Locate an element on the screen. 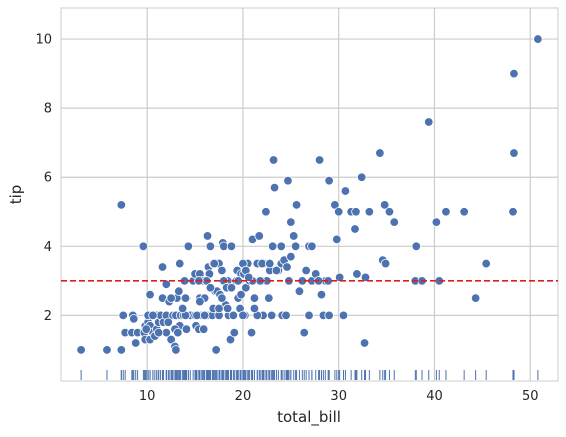  y-tick-label: 2 is located at coordinates (48, 316).